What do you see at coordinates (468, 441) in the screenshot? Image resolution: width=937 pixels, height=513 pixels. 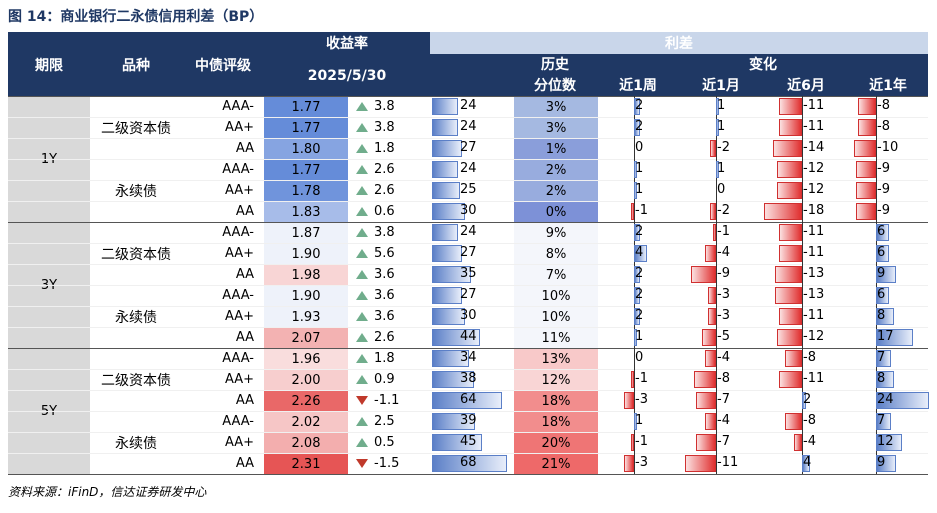 I see `spread-value: 45` at bounding box center [468, 441].